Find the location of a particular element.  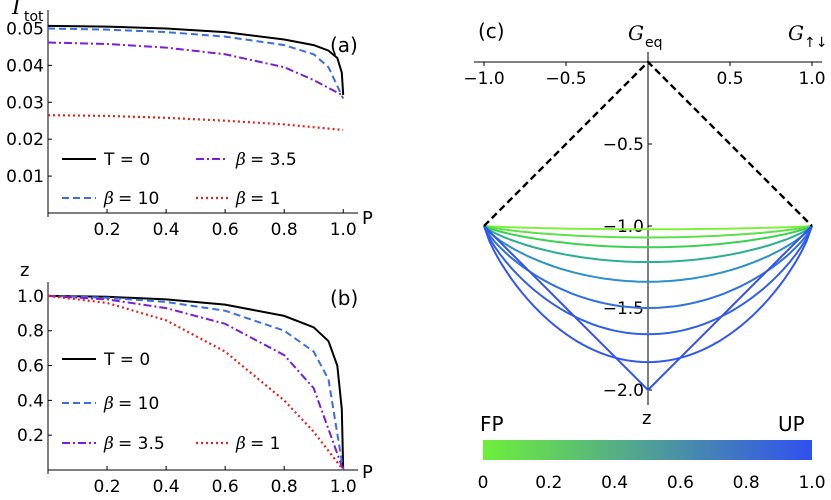

panel-c-curves is located at coordinates (648, 308).